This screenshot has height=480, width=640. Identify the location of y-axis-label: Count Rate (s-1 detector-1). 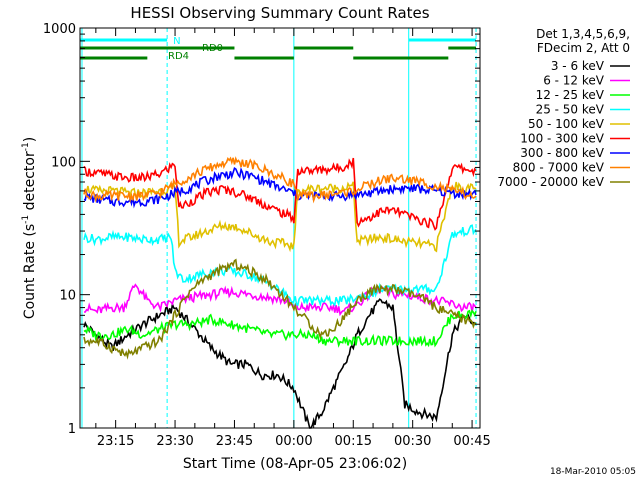
(29, 228).